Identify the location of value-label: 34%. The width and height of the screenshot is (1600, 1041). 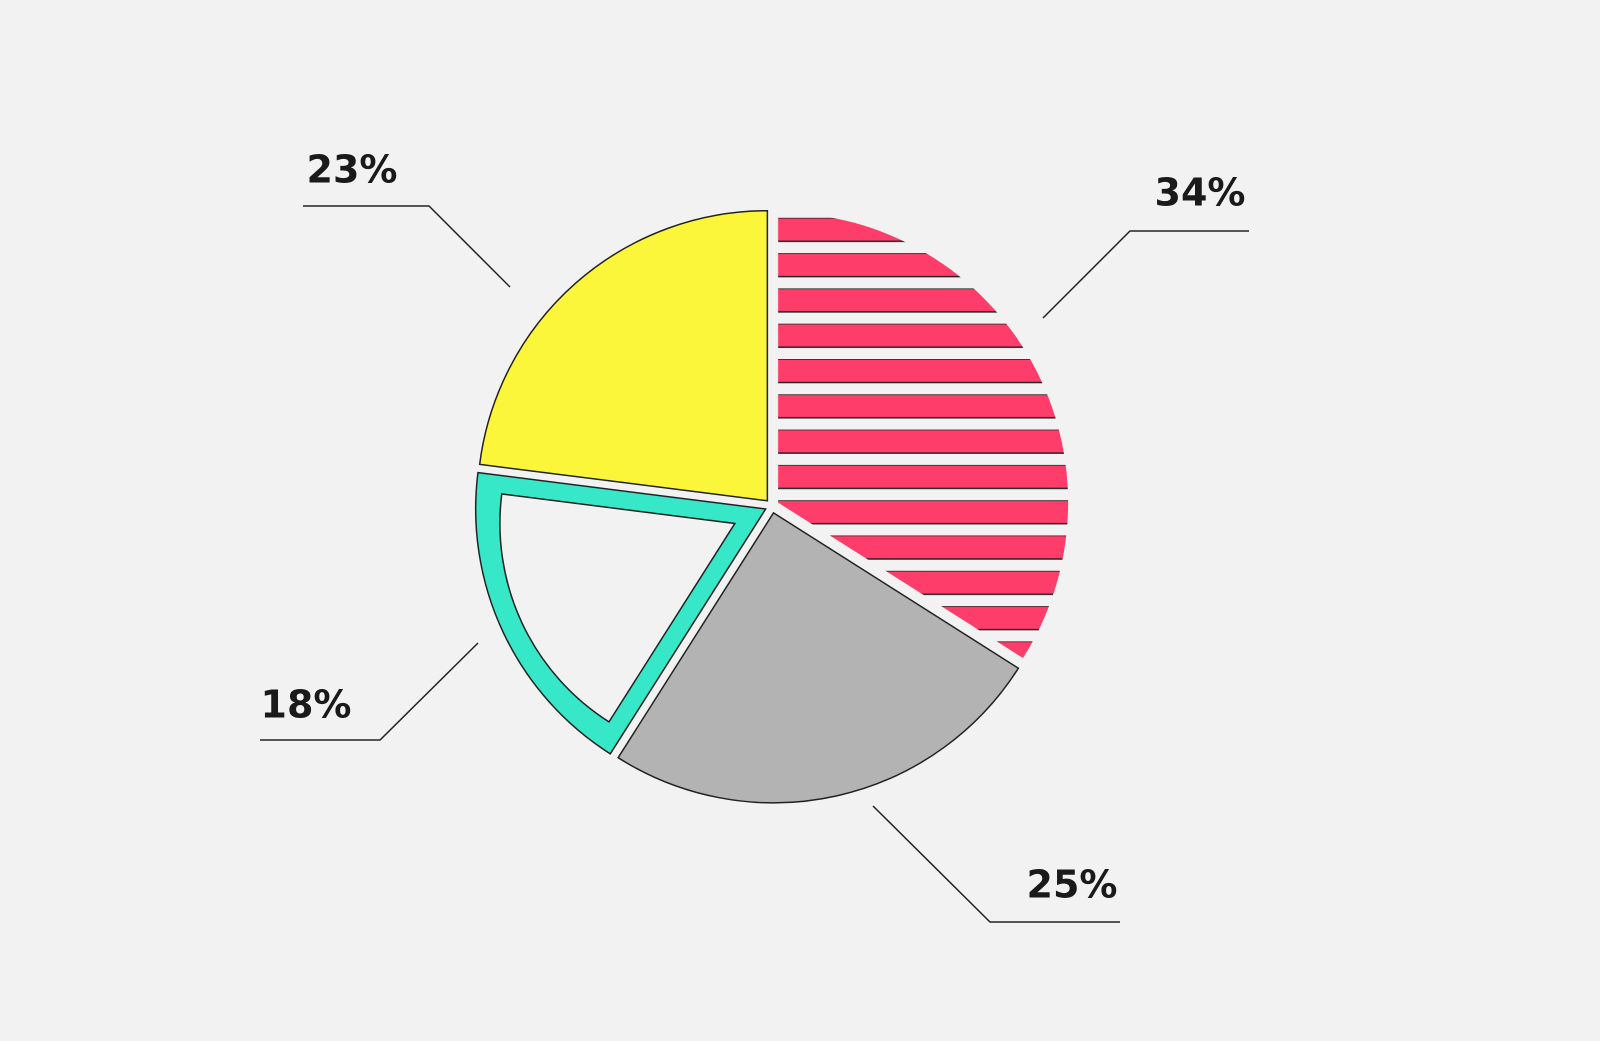
(1200, 193).